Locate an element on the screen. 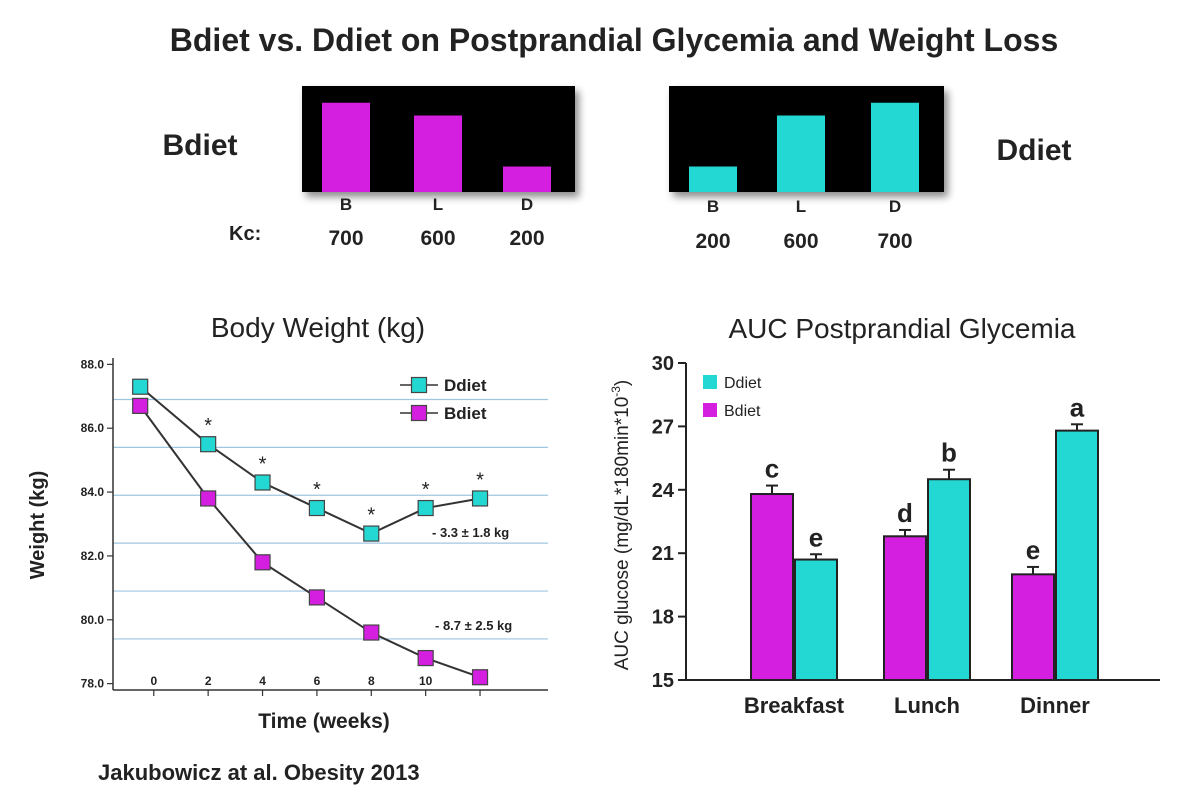  legend-label: Ddiet is located at coordinates (465, 385).